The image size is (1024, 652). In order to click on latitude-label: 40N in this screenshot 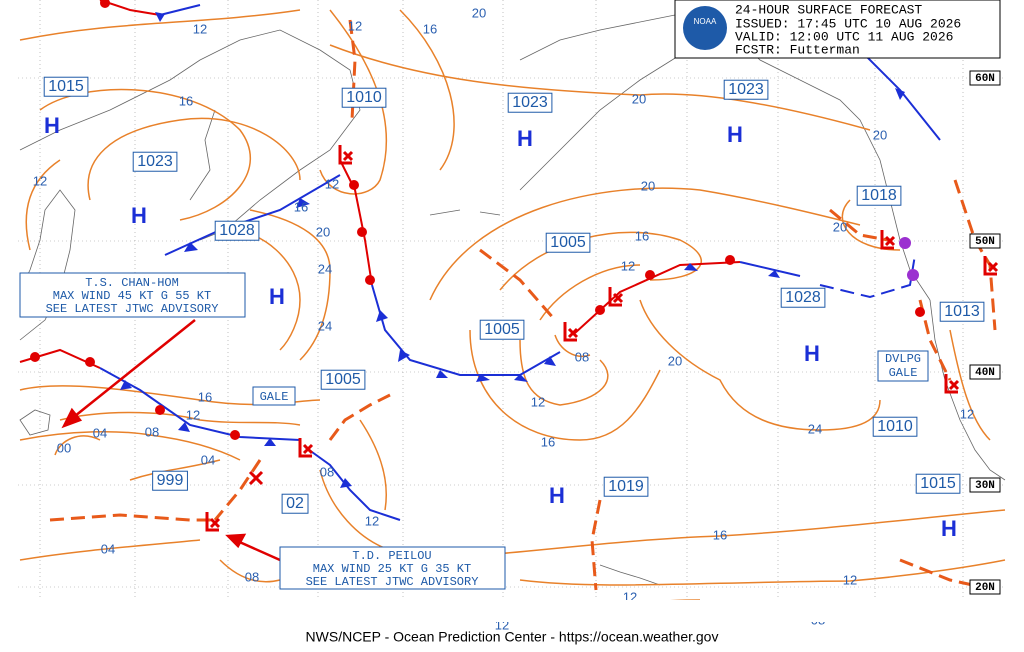, I will do `click(985, 373)`.